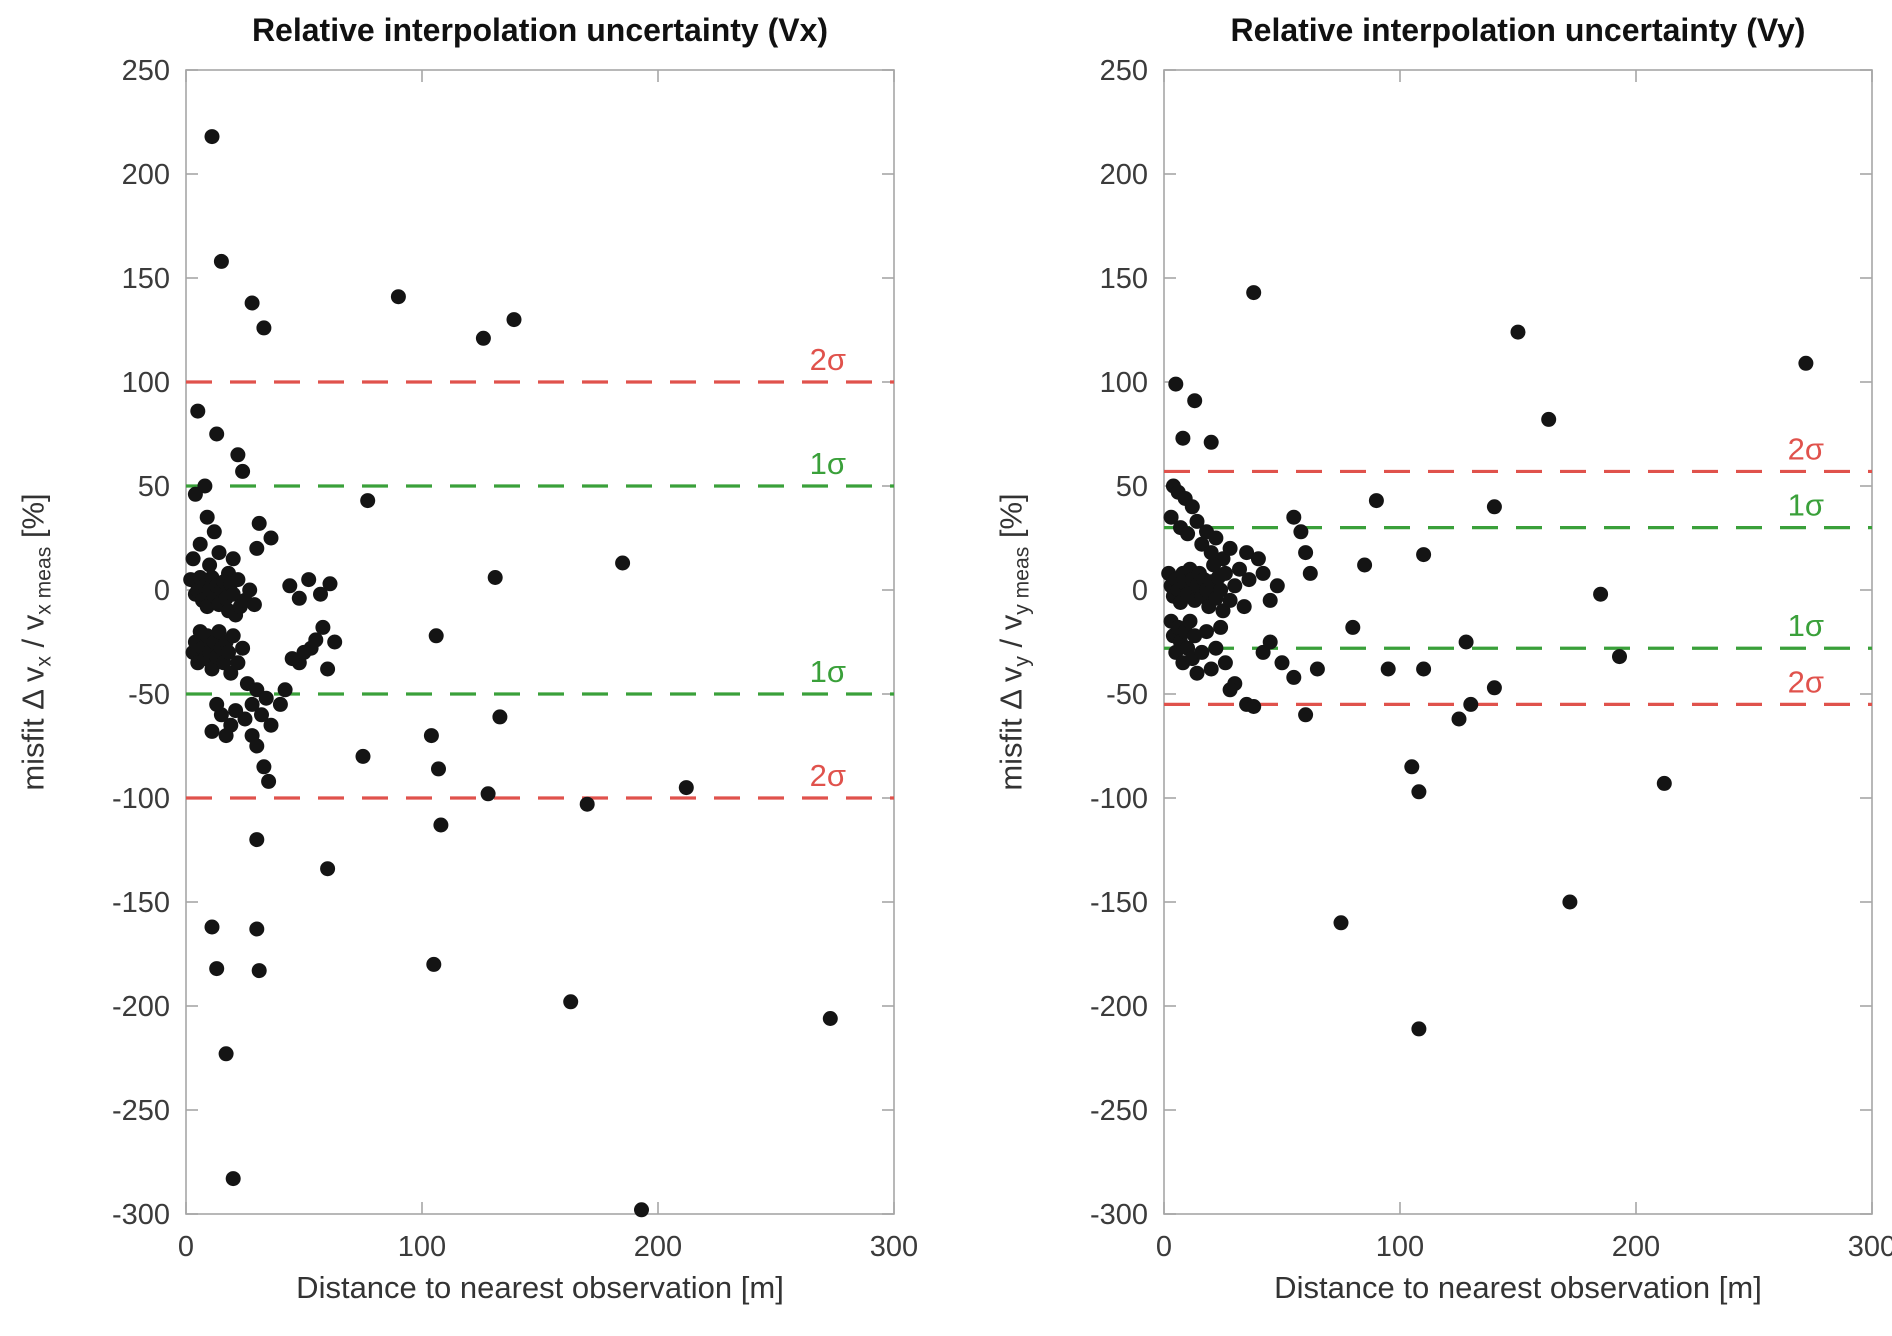  I want to click on x-tick-label: 0, so click(1164, 1247).